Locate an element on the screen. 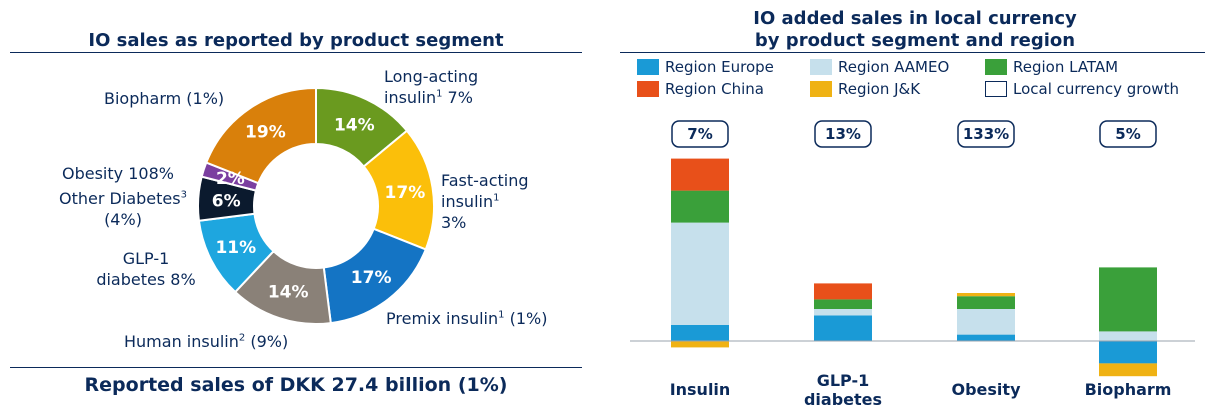 This screenshot has height=414, width=1214. label-long-acting: Long-acting insulin1 7% is located at coordinates (431, 87).